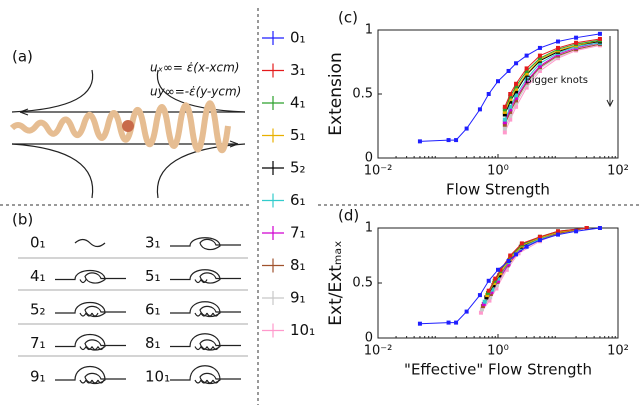 The width and height of the screenshot is (640, 412). Describe the element at coordinates (378, 171) in the screenshot. I see `x-tick-label: 10⁻²` at that location.